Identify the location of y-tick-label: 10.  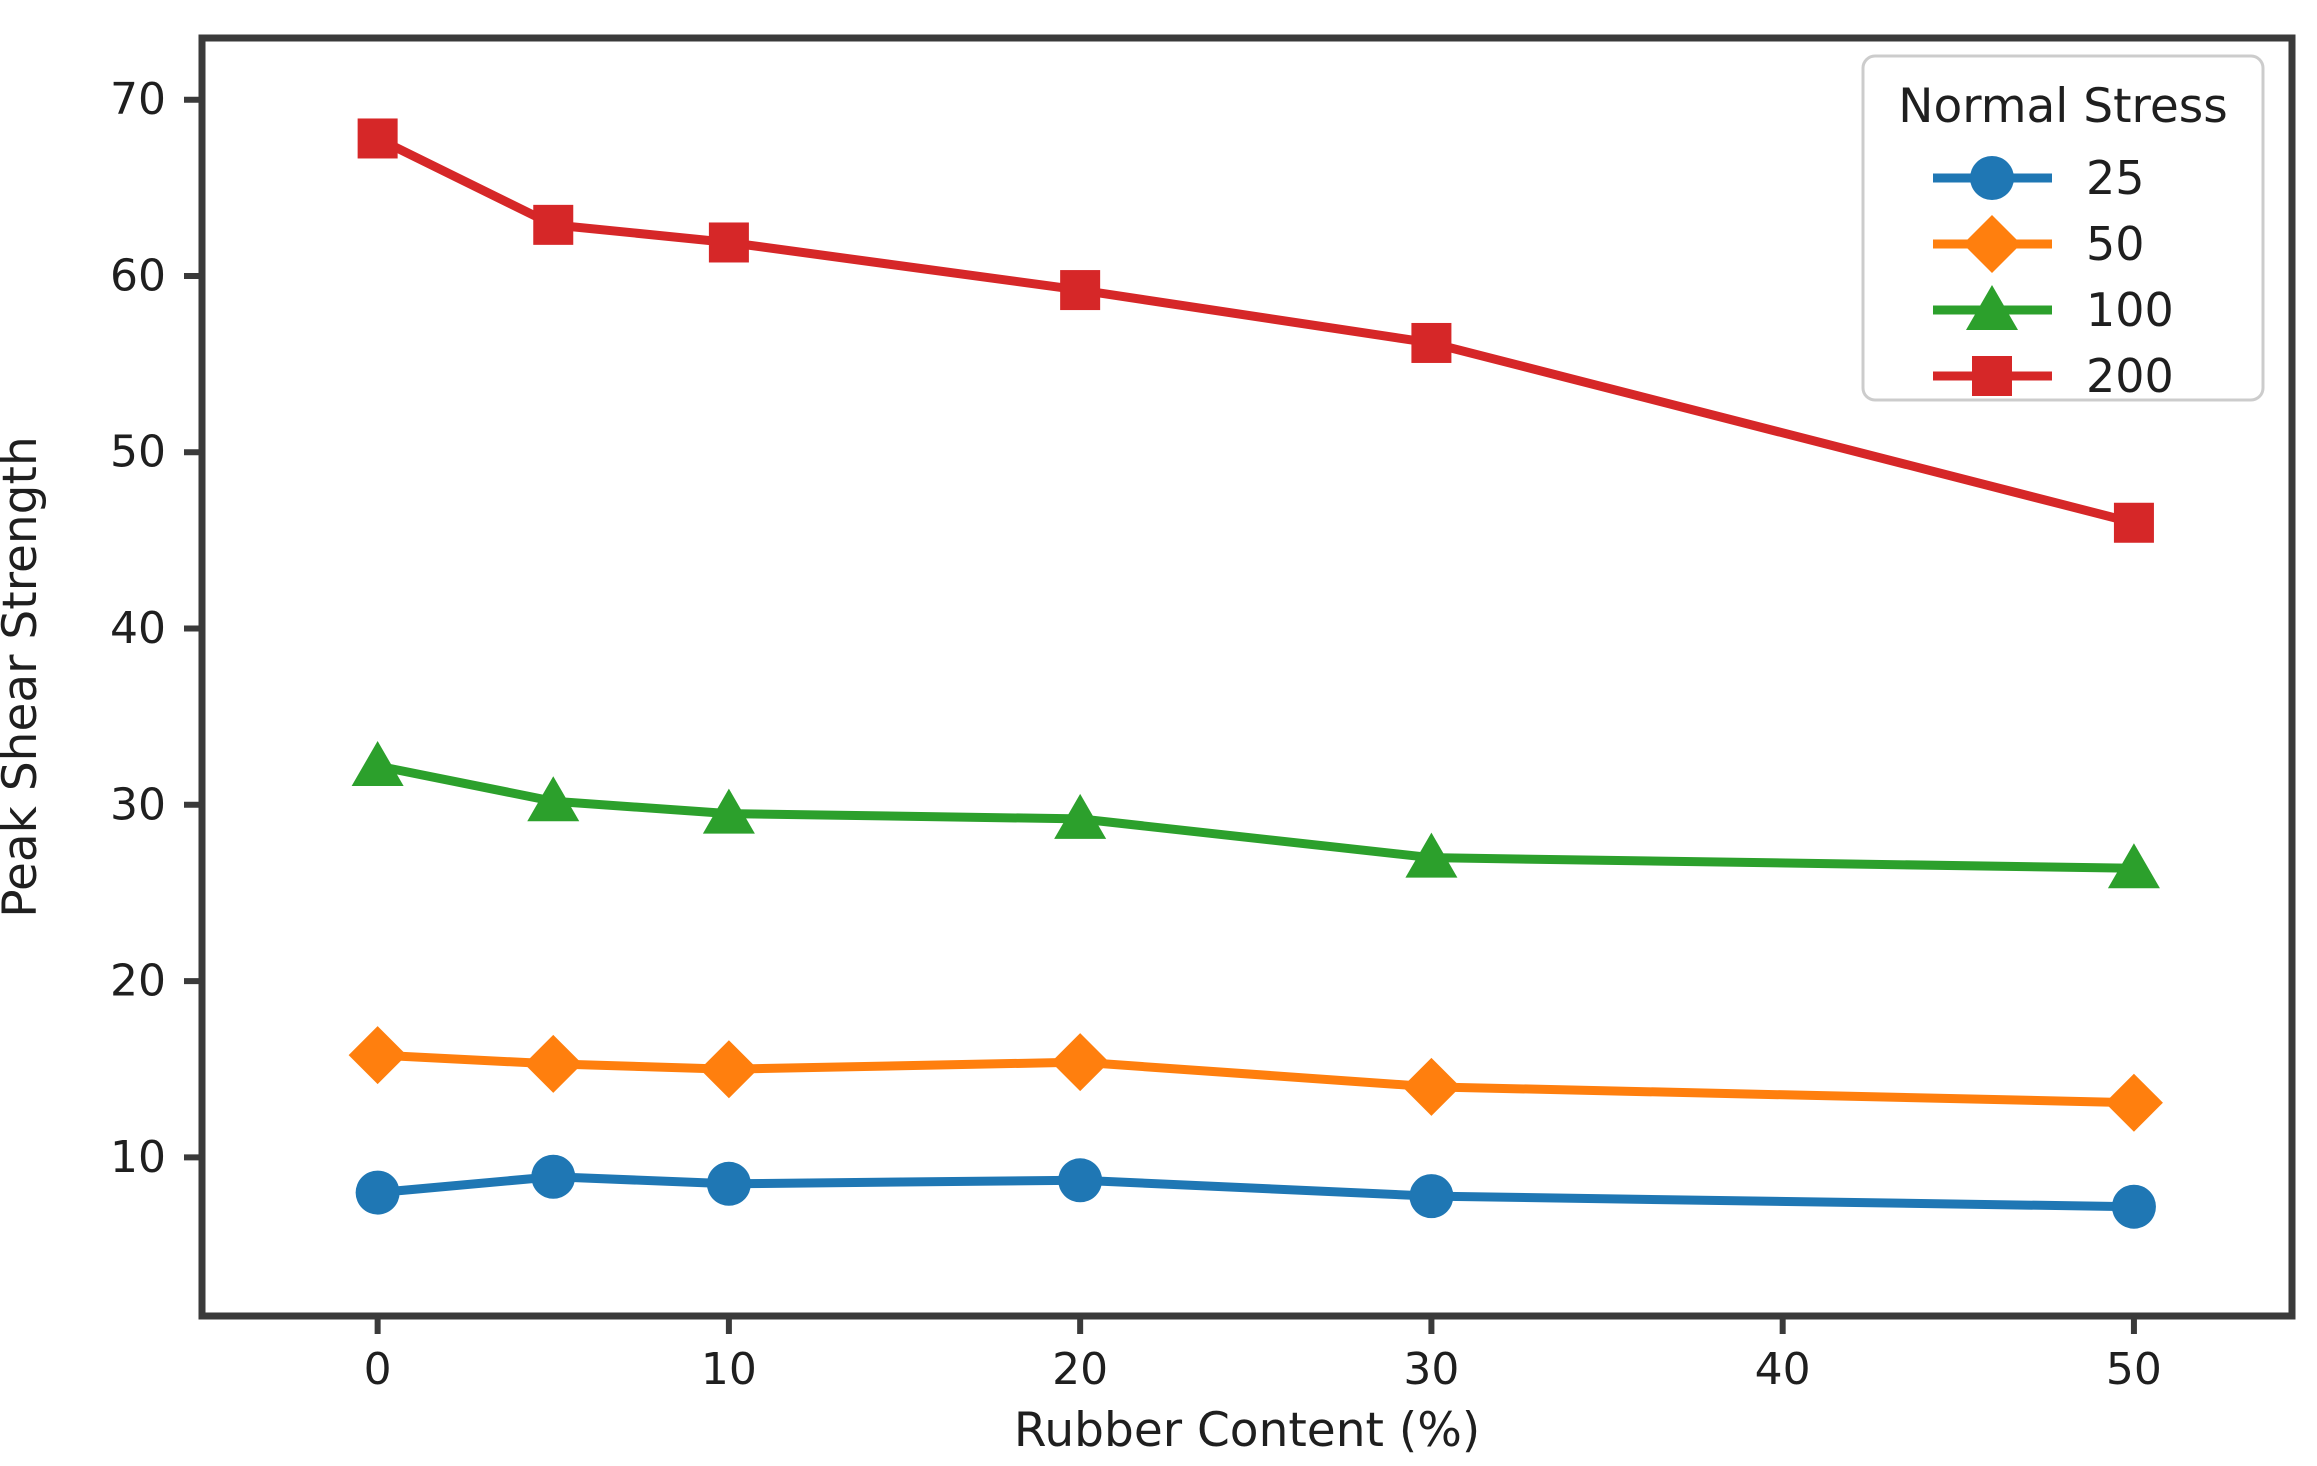
(138, 1157).